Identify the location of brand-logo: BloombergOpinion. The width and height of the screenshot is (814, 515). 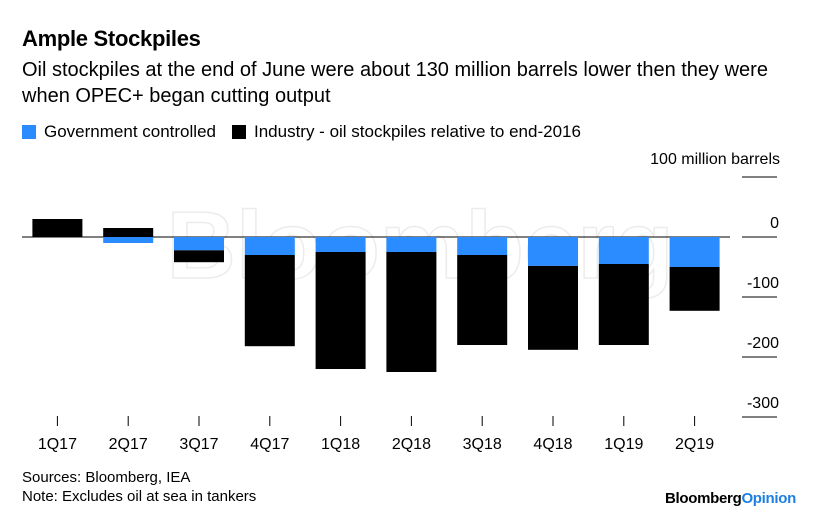
(730, 498).